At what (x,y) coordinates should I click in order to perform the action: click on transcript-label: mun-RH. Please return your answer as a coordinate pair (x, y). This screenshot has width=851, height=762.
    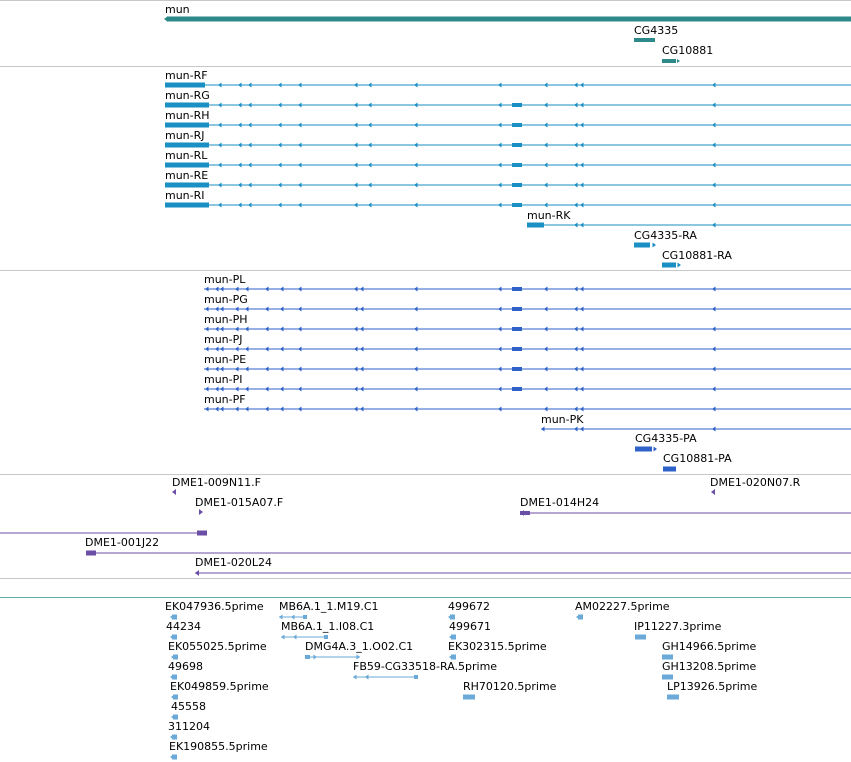
    Looking at the image, I should click on (187, 115).